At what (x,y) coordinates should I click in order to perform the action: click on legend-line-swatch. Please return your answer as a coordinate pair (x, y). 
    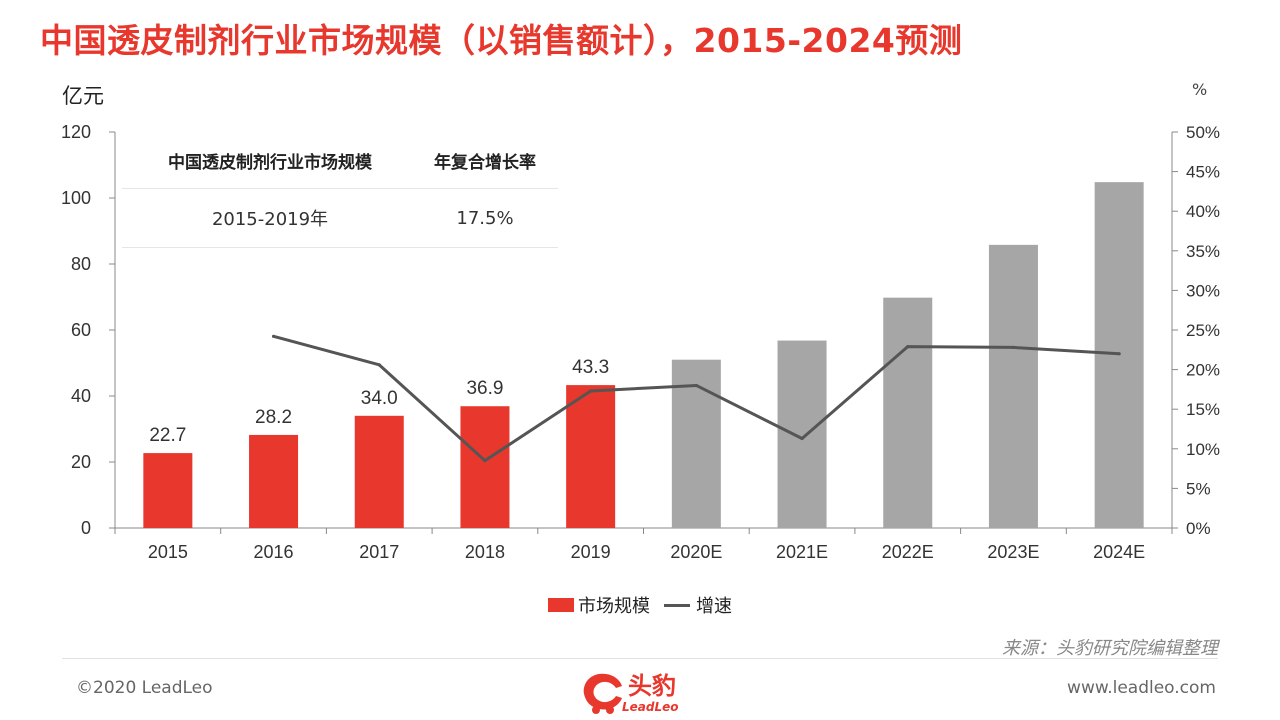
    Looking at the image, I should click on (677, 605).